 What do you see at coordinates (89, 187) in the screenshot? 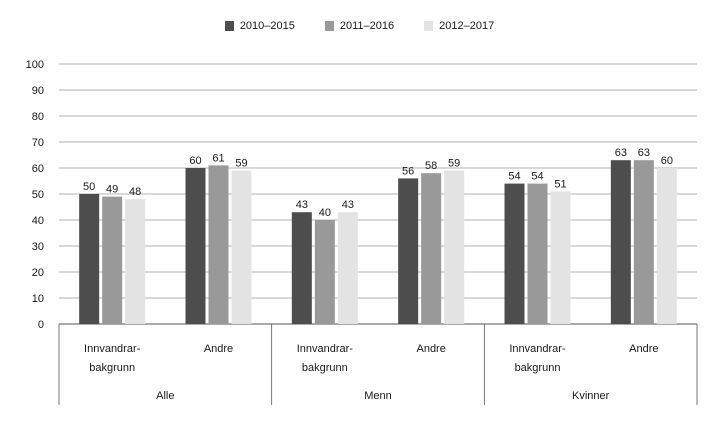
I see `data-label-alle-innvandrar-2010-2015: 50` at bounding box center [89, 187].